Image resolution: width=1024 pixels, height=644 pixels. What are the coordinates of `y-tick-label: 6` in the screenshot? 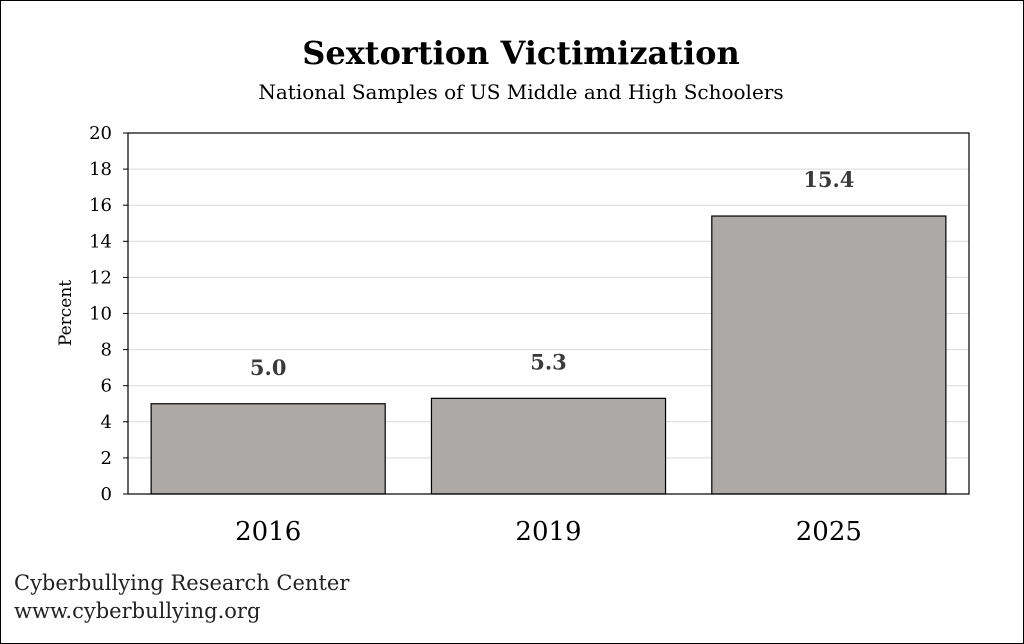 It's located at (106, 386).